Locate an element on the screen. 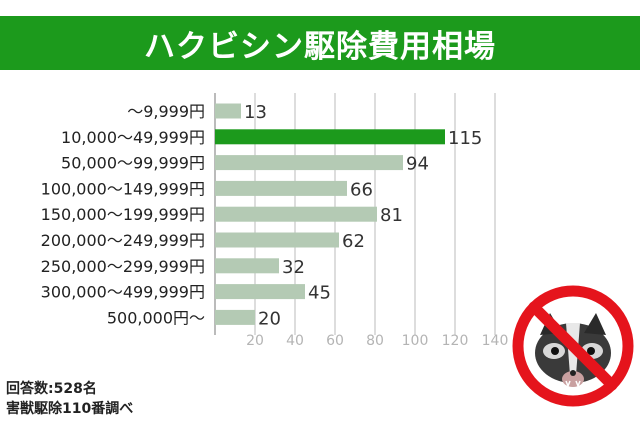 Image resolution: width=640 pixels, height=427 pixels. respondent-count: 回答数:528名 is located at coordinates (51, 389).